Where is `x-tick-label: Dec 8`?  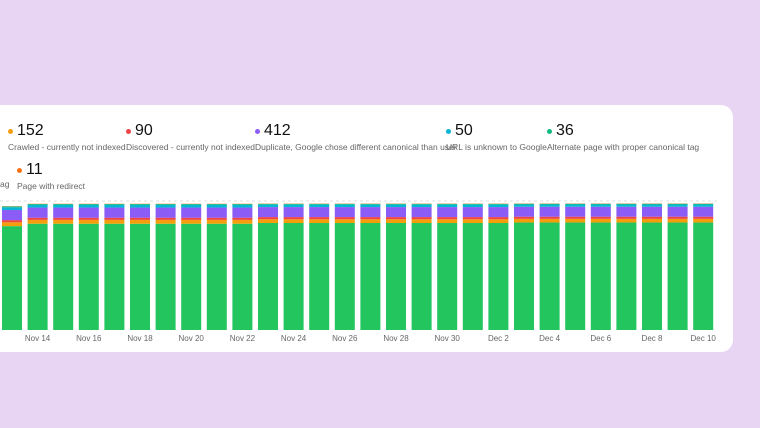 x-tick-label: Dec 8 is located at coordinates (652, 338).